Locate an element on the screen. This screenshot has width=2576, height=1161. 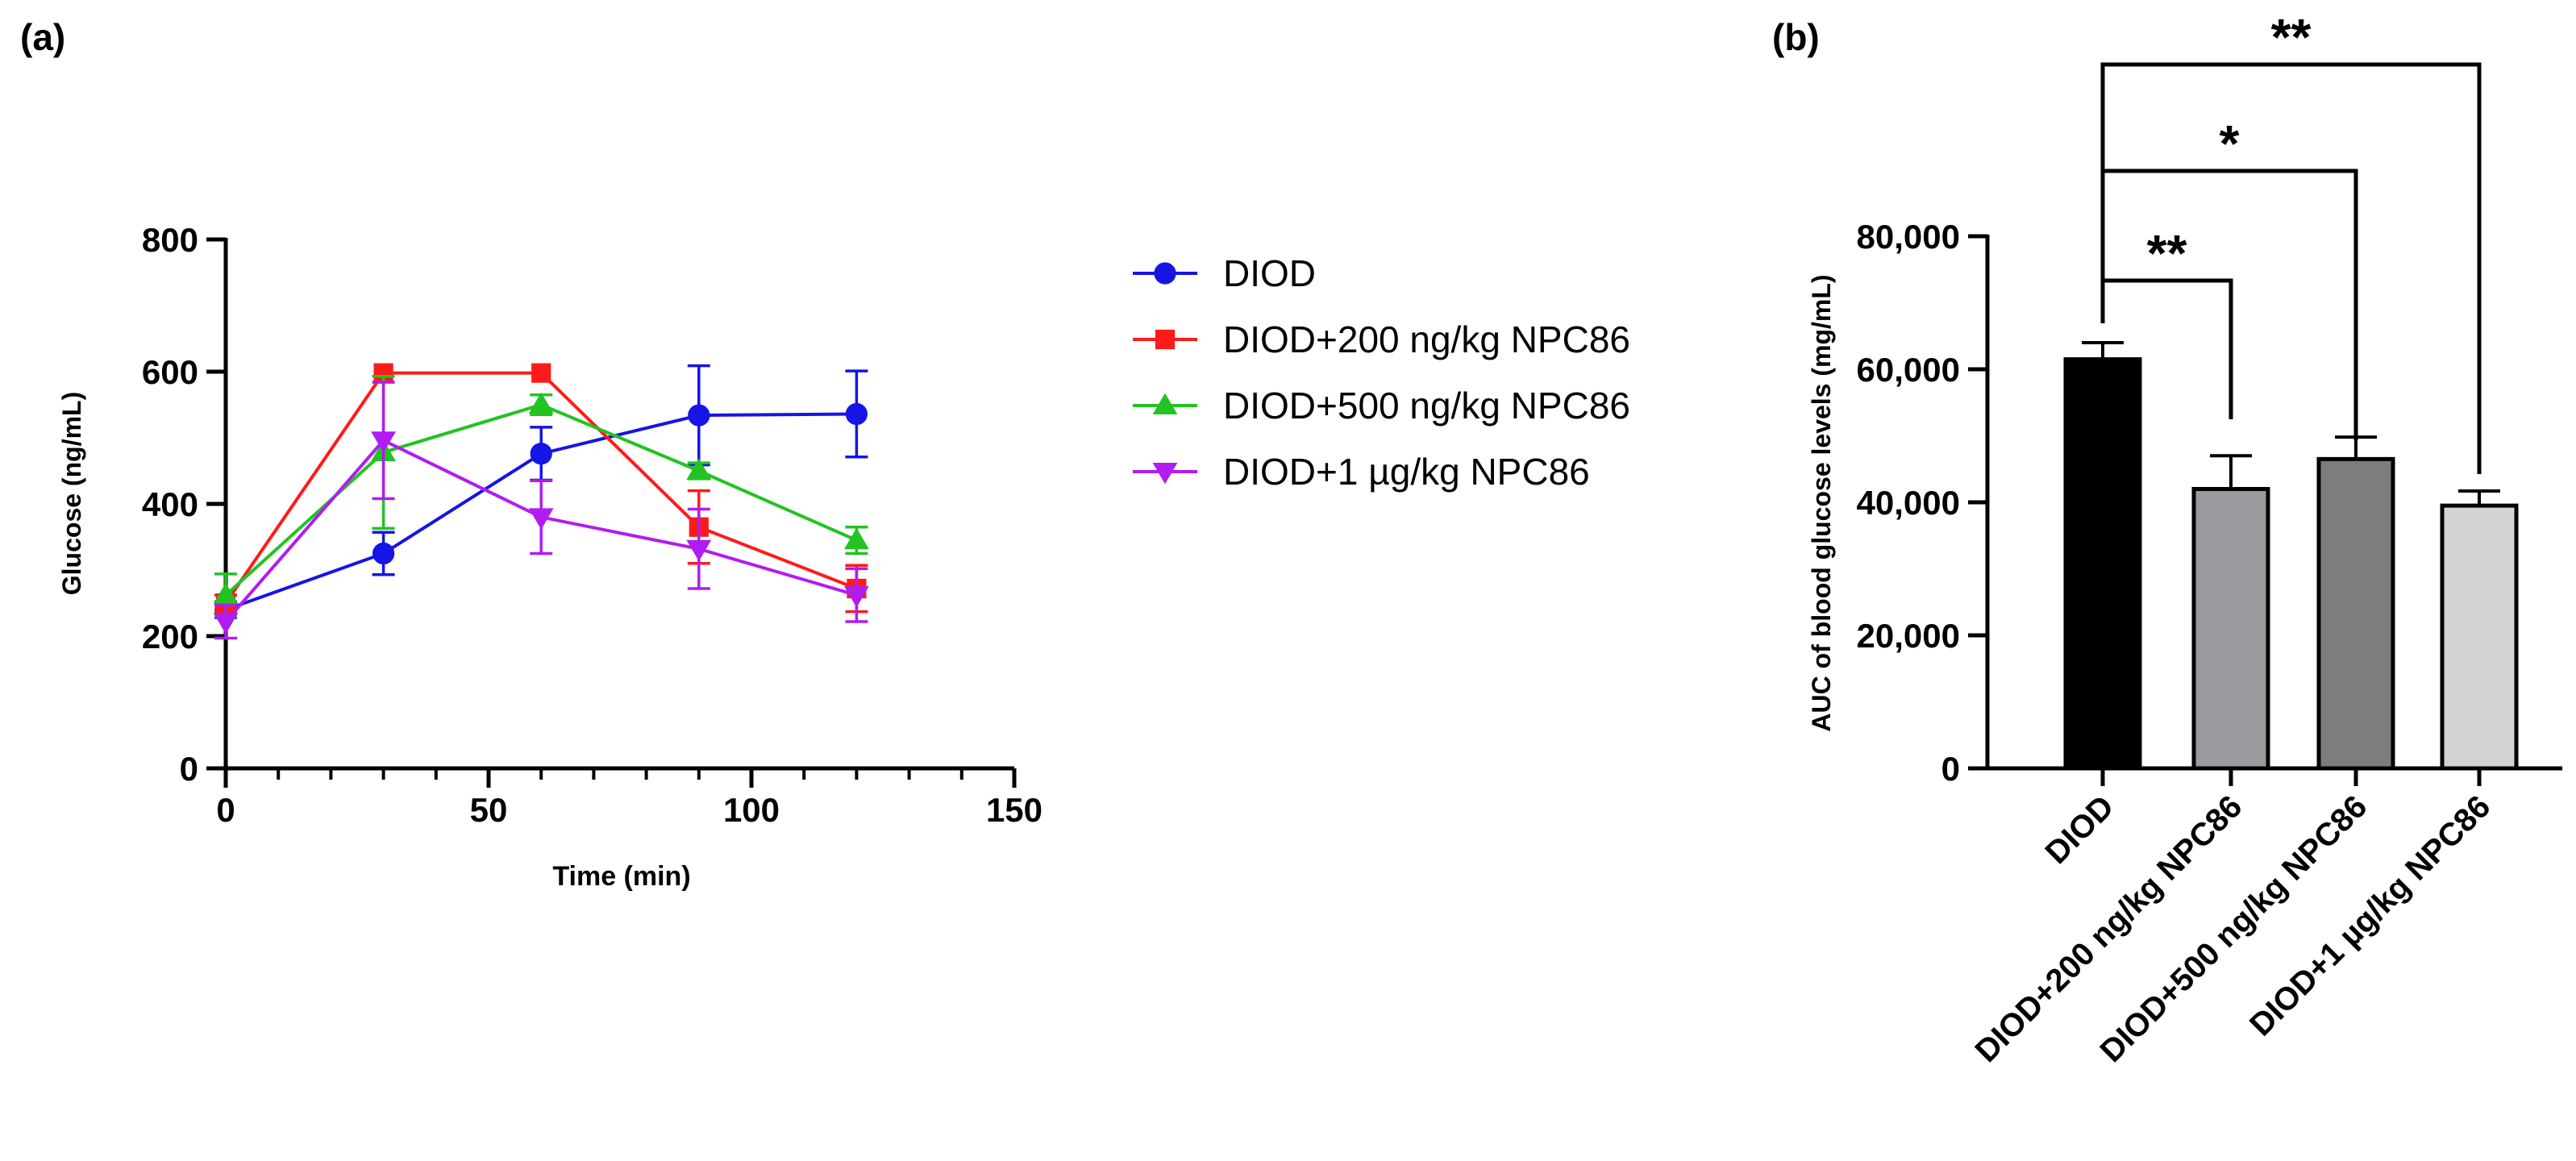
panel-a-x-axis-label: Time (min) is located at coordinates (621, 876).